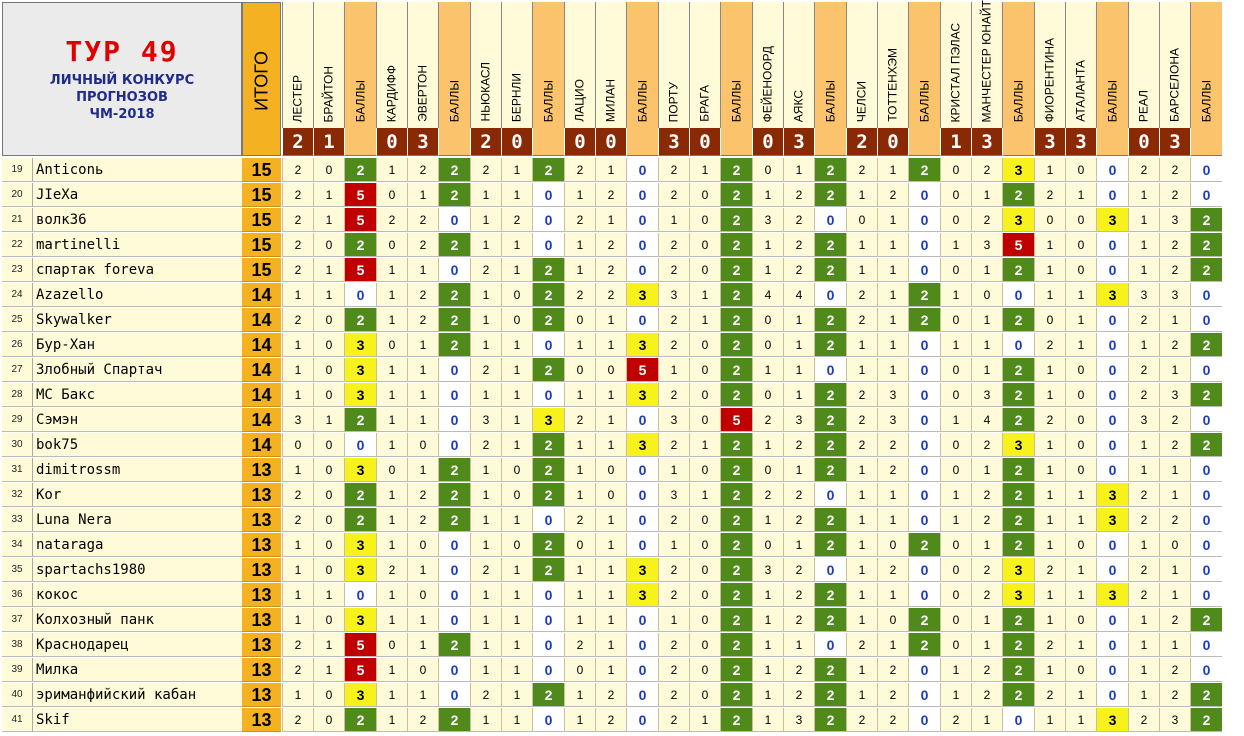  Describe the element at coordinates (360, 195) in the screenshot. I see `prediction-points: 5` at that location.